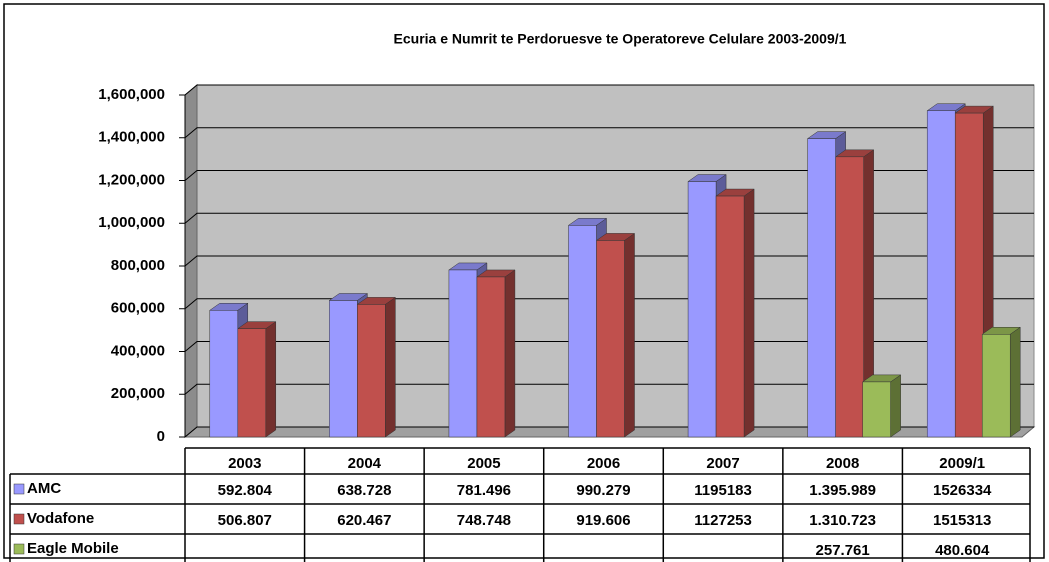 The image size is (1049, 562). What do you see at coordinates (842, 463) in the screenshot?
I see `x-tick-label: 2008` at bounding box center [842, 463].